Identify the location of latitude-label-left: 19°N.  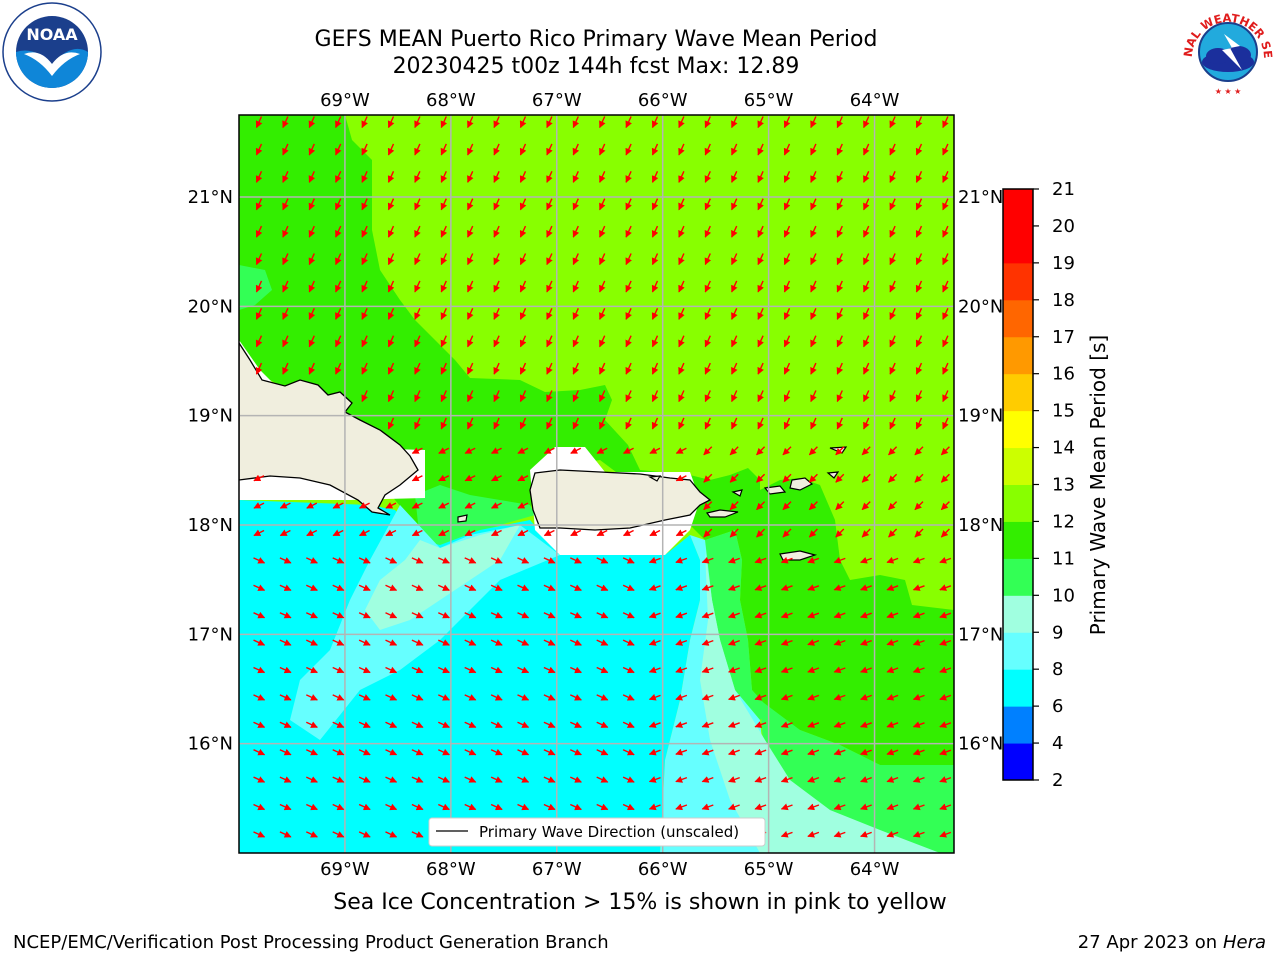
(210, 416).